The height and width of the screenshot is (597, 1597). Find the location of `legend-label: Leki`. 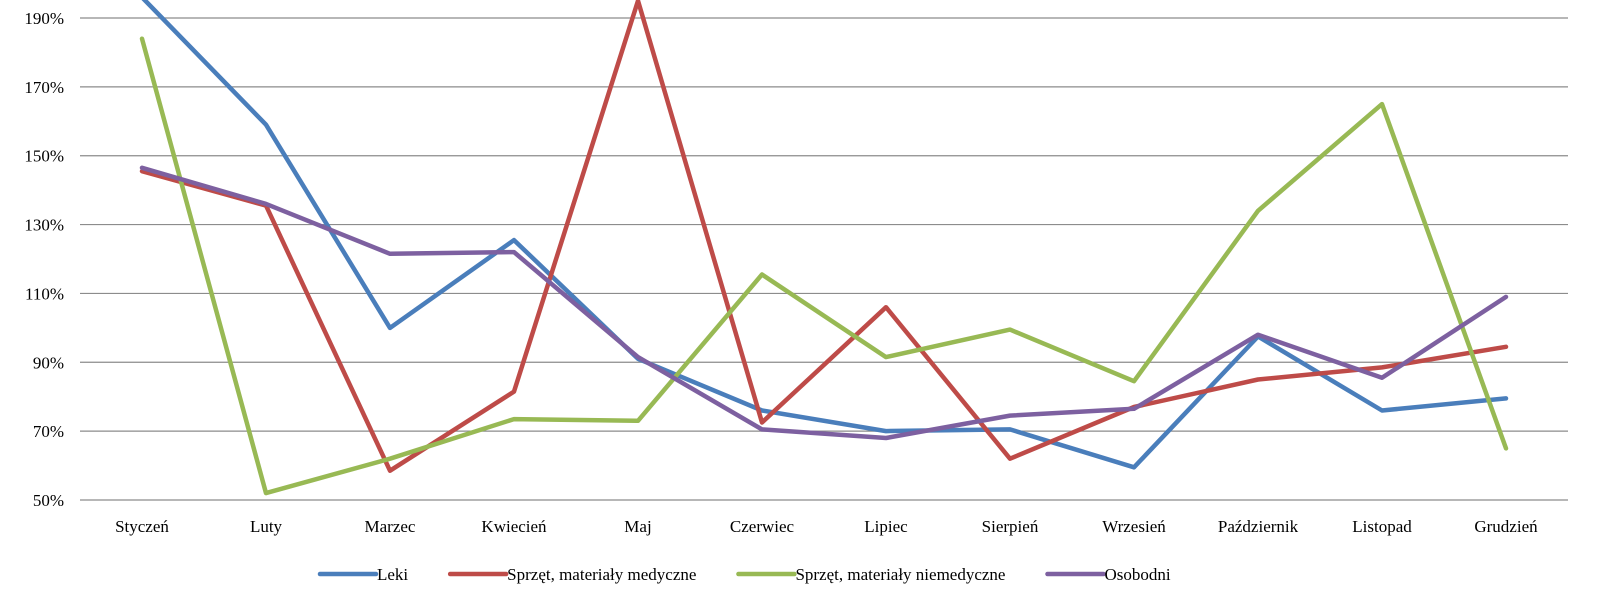

legend-label: Leki is located at coordinates (392, 574).